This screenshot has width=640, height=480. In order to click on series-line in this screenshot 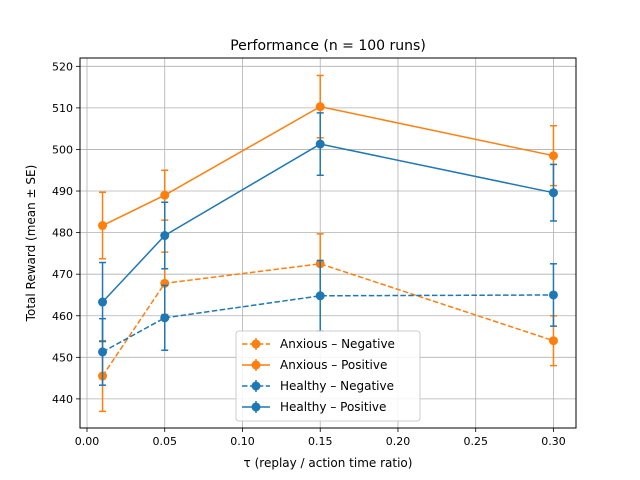, I will do `click(328, 323)`.